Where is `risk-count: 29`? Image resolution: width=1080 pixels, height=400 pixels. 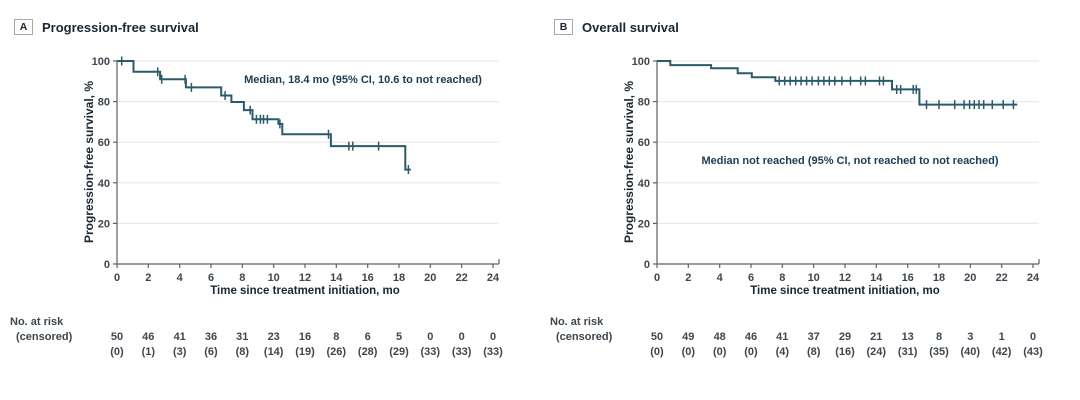
risk-count: 29 is located at coordinates (845, 337).